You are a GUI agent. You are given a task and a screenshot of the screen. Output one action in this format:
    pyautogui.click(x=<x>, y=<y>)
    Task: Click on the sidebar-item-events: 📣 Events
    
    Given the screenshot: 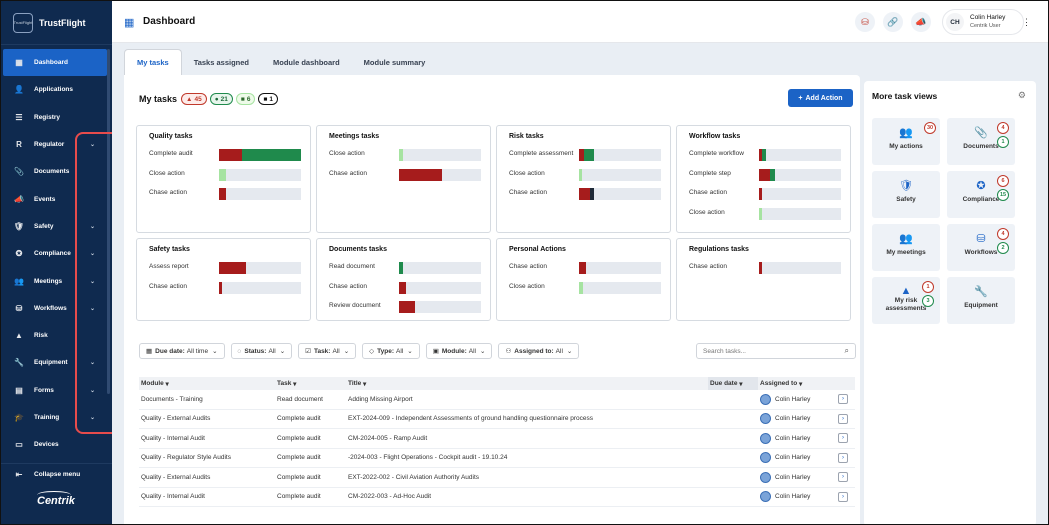 What is the action you would take?
    pyautogui.click(x=55, y=198)
    